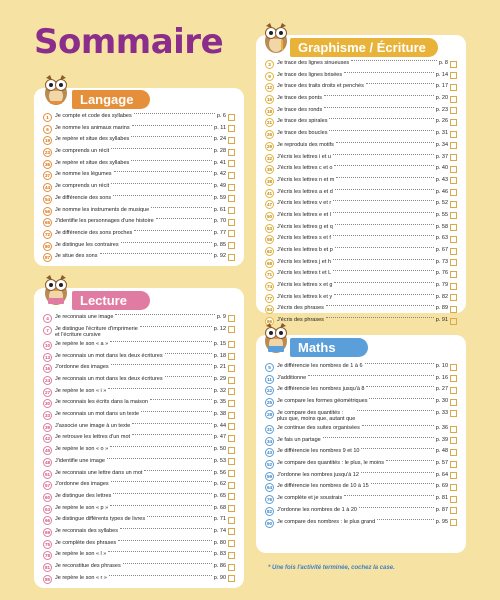 This screenshot has height=600, width=500. Describe the element at coordinates (361, 193) in the screenshot. I see `list-item: 41 J'écris les lettres a et d p. 46` at that location.